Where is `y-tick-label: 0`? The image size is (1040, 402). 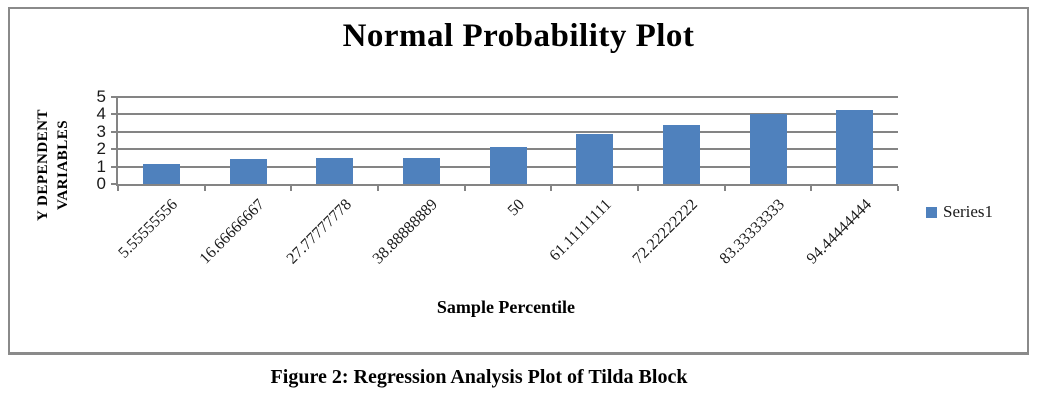 y-tick-label: 0 is located at coordinates (101, 183).